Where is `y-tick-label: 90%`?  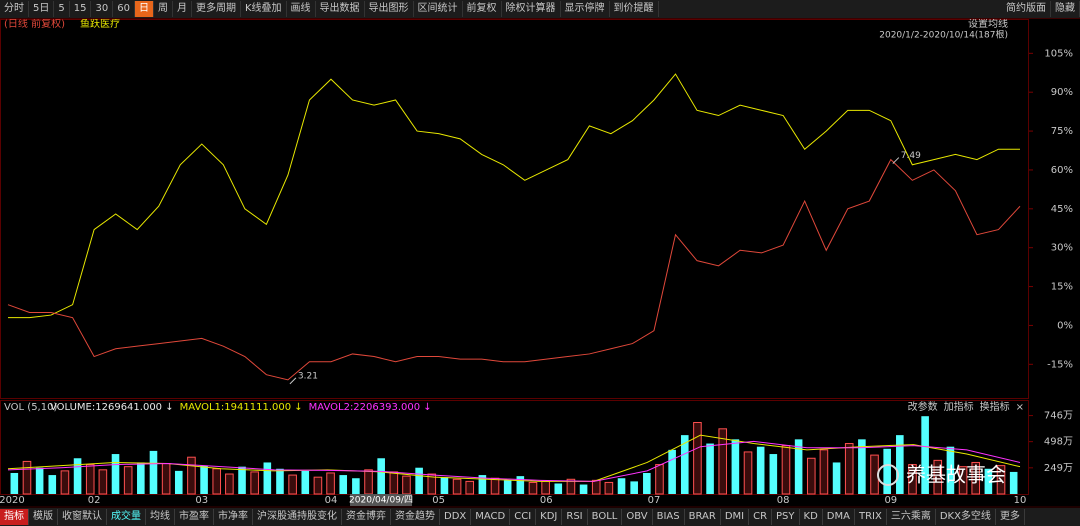 y-tick-label: 90% is located at coordinates (1062, 92).